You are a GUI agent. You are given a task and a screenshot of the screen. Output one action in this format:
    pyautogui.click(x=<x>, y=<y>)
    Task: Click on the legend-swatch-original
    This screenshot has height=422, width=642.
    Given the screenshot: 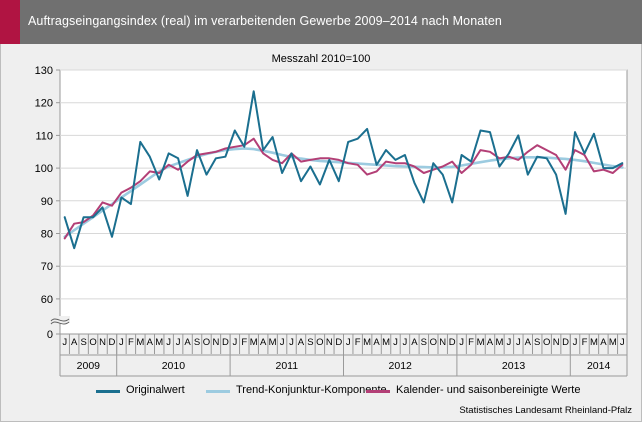 What is the action you would take?
    pyautogui.click(x=108, y=391)
    